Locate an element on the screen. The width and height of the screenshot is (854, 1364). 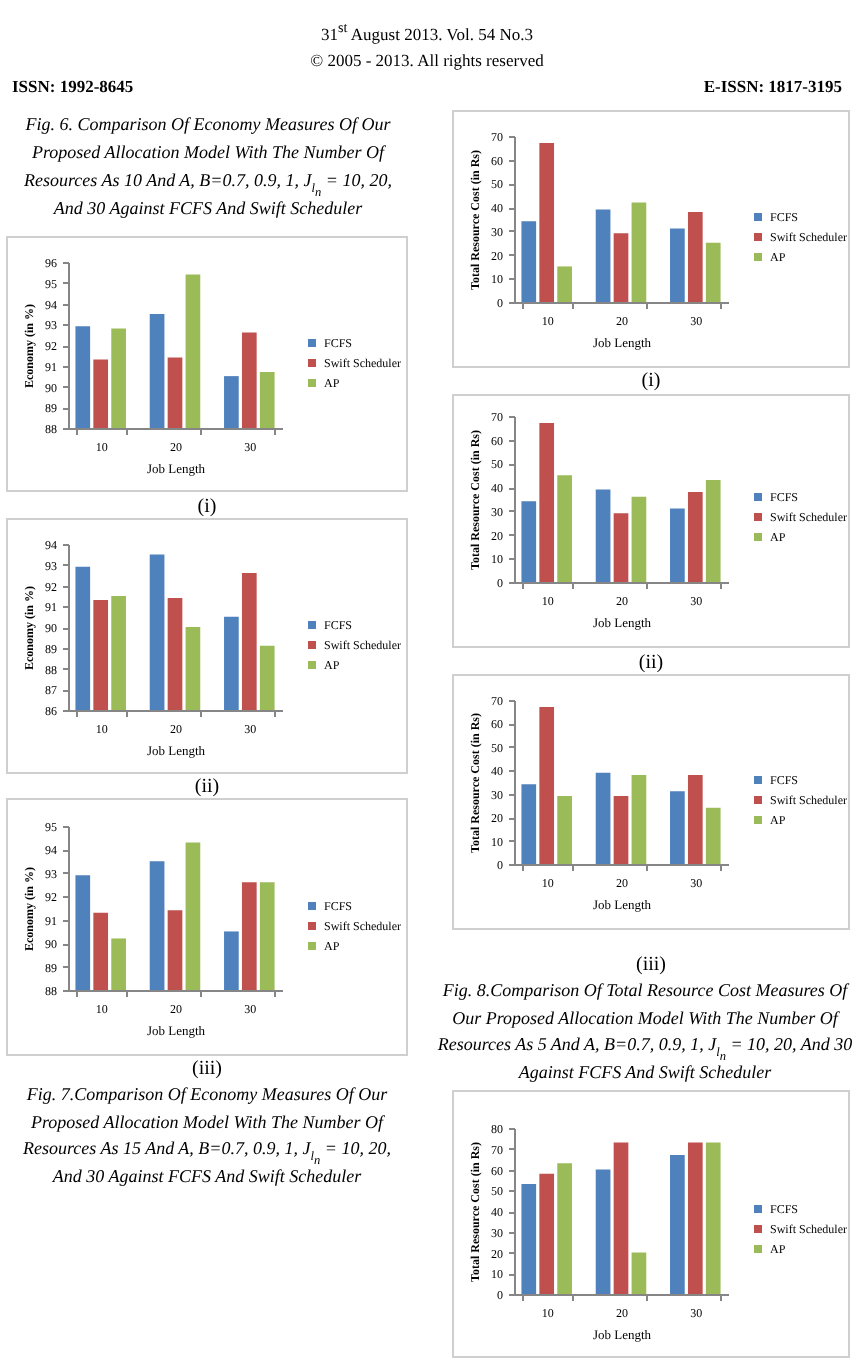
caption: Fig. 8.Comparison Of Total Resource Cost Measures Of Our Proposed Allocation Model With The Number Of Resources As 5 And A, B=0.7, 0.9, 1, J$_{l}$$_{n}$ = 10, 20, And 30 Against FCFS And Swift Scheduler is located at coordinates (644, 1032).